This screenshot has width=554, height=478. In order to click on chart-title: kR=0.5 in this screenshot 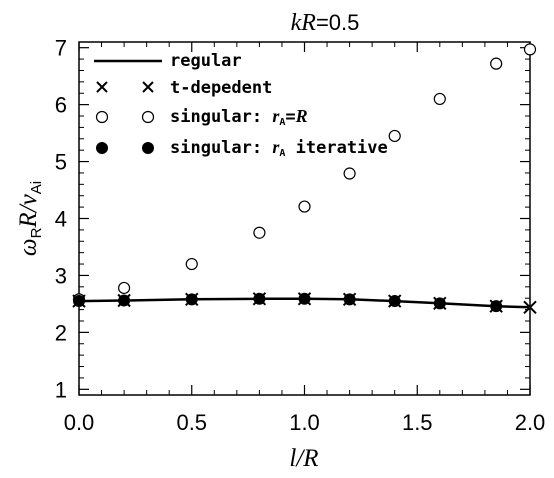, I will do `click(325, 23)`.